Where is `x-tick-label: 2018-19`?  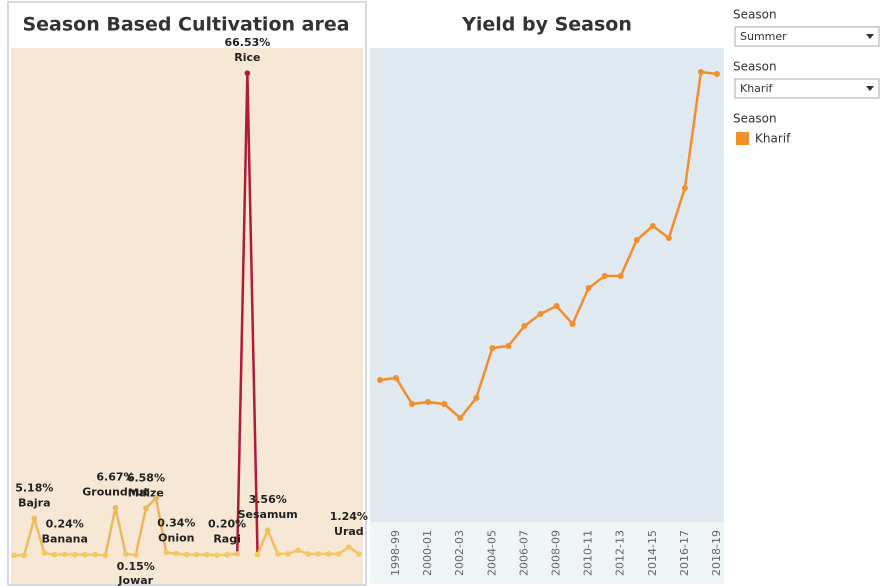
x-tick-label: 2018-19 is located at coordinates (716, 553).